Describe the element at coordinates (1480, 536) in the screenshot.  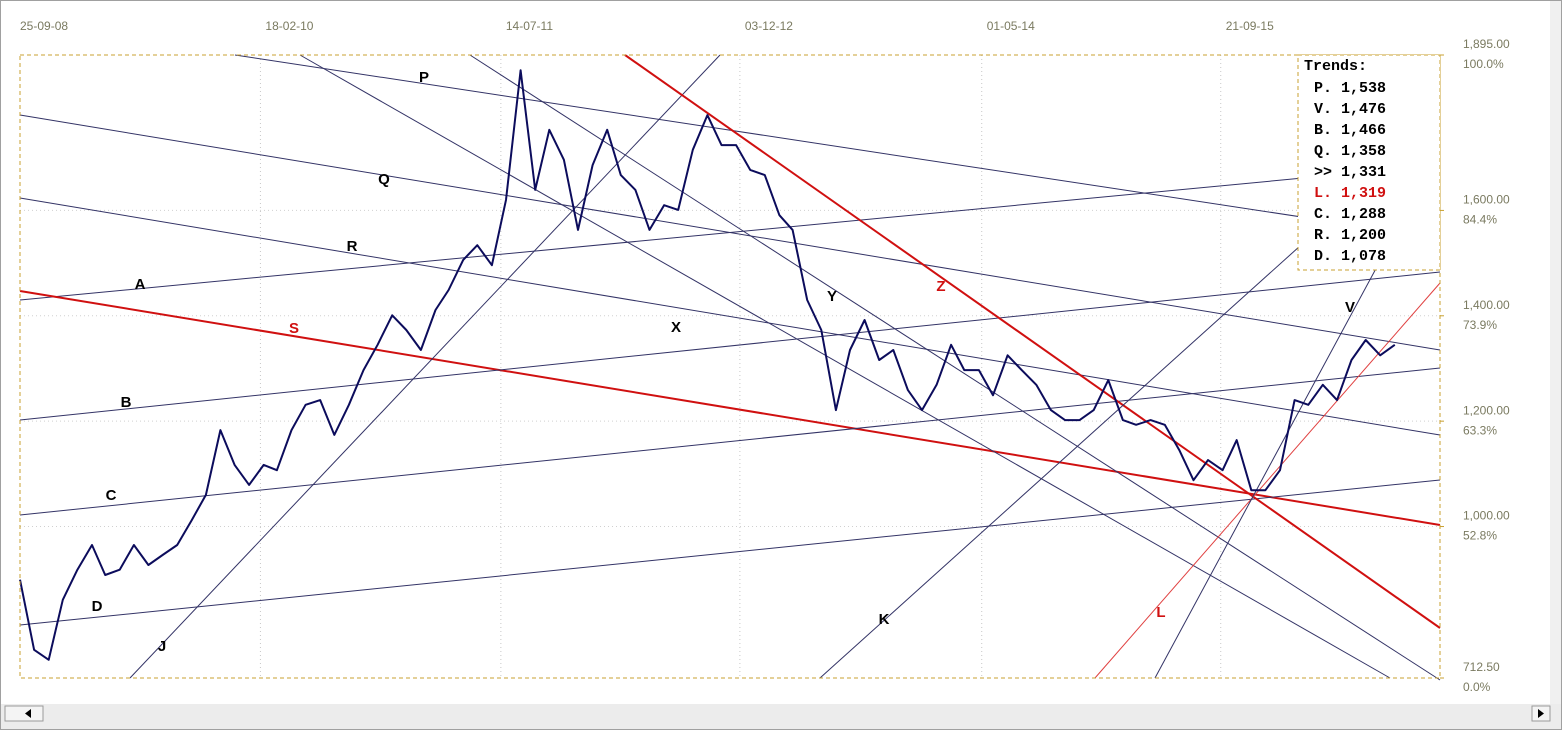
I see `y-tick-percent: 52.8%` at that location.